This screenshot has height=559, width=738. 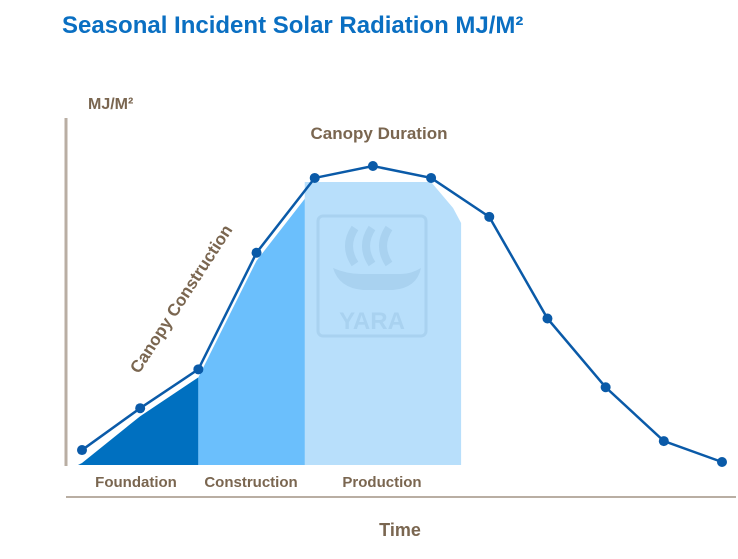 I want to click on phase-label-foundation: Foundation, so click(x=136, y=482).